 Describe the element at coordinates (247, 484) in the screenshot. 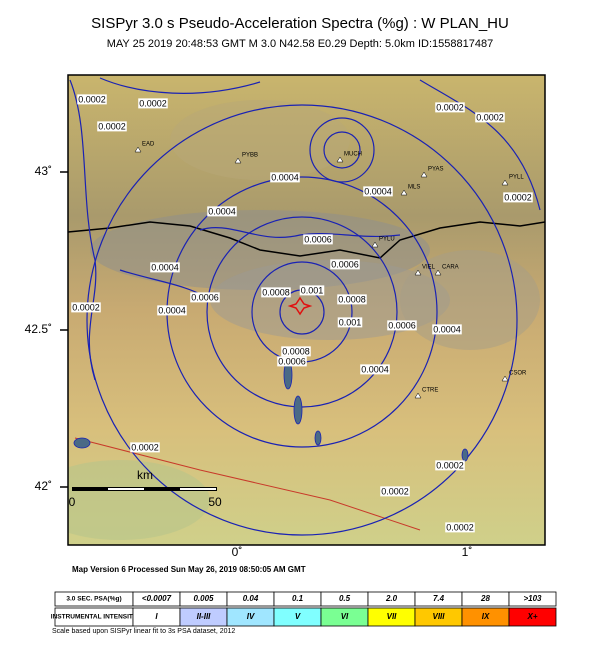

I see `fault-line` at that location.